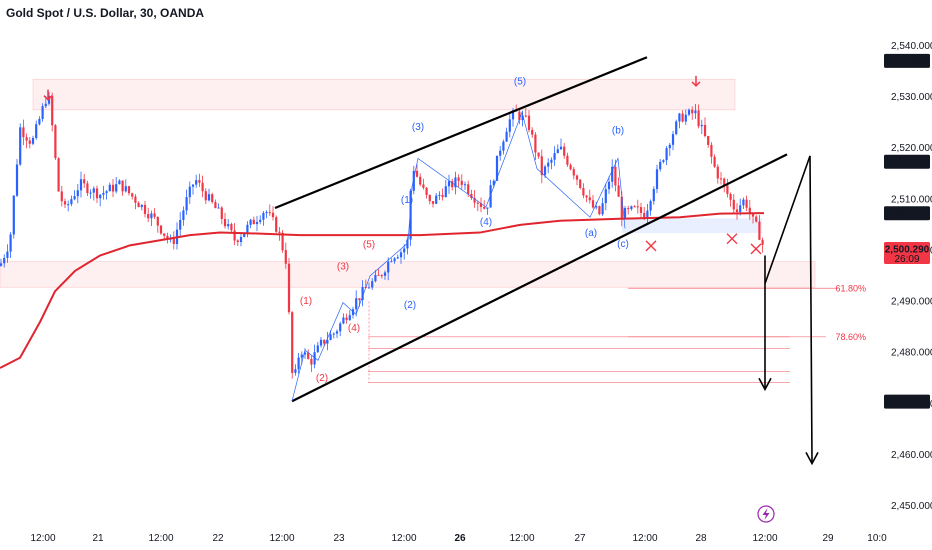 This screenshot has height=550, width=932. What do you see at coordinates (911, 148) in the screenshot?
I see `y-axis-tick-label: 2,520.000` at bounding box center [911, 148].